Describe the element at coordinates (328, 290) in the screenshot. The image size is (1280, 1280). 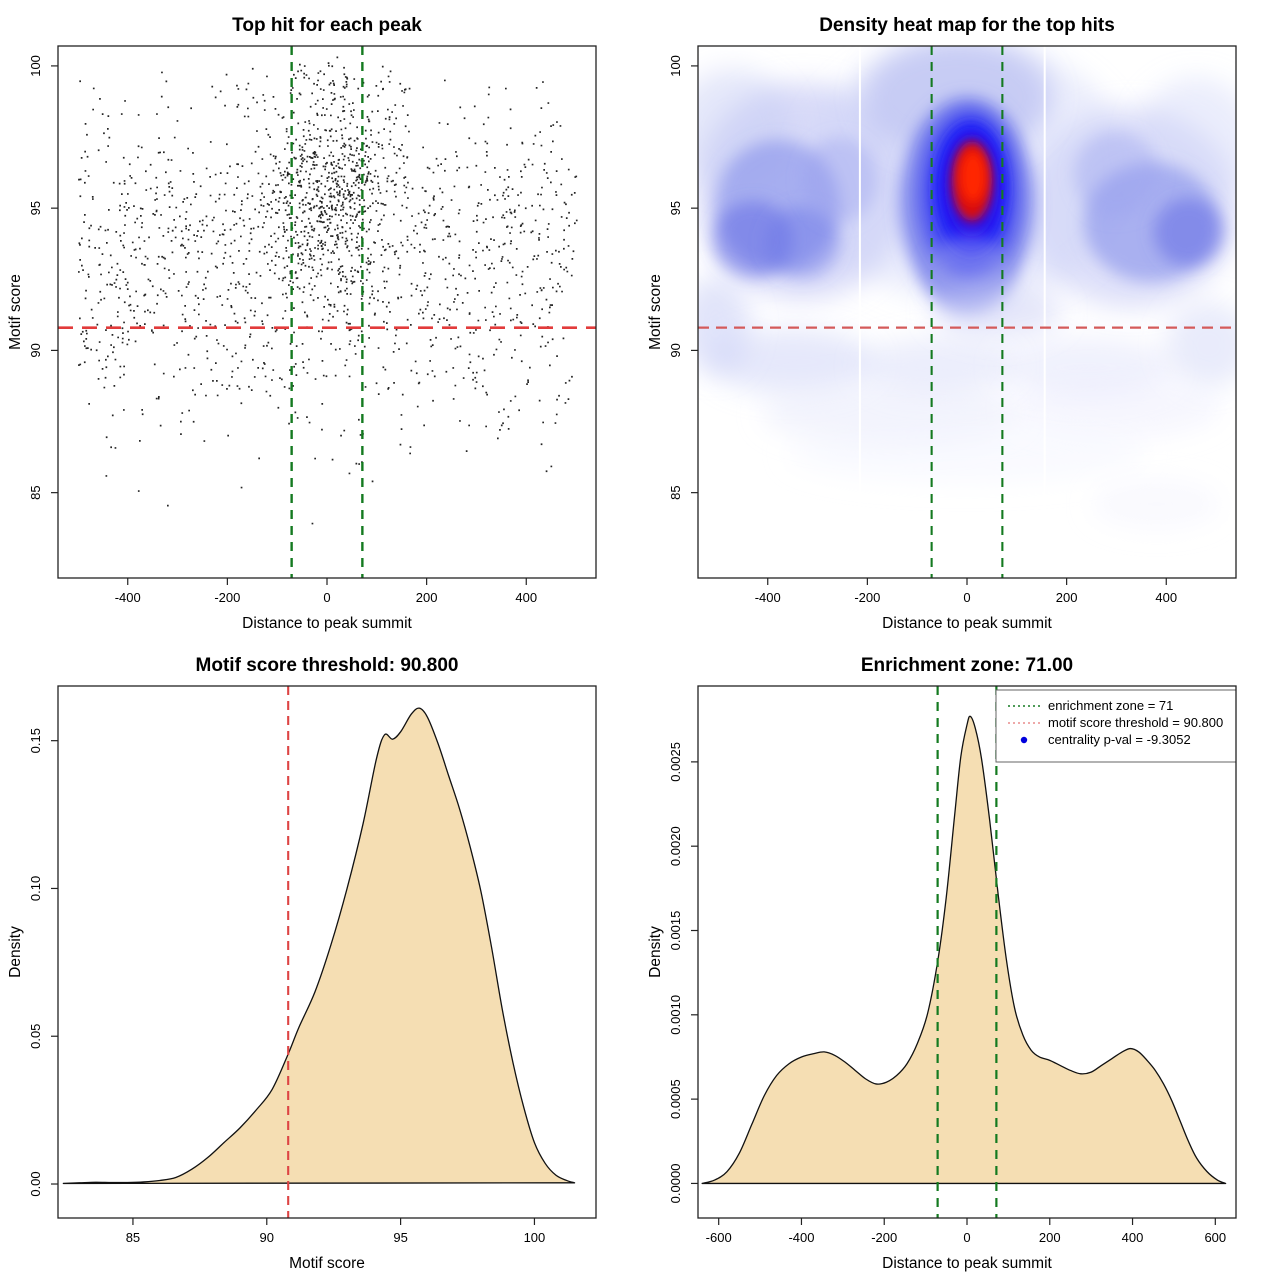
I see `scatter-points` at that location.